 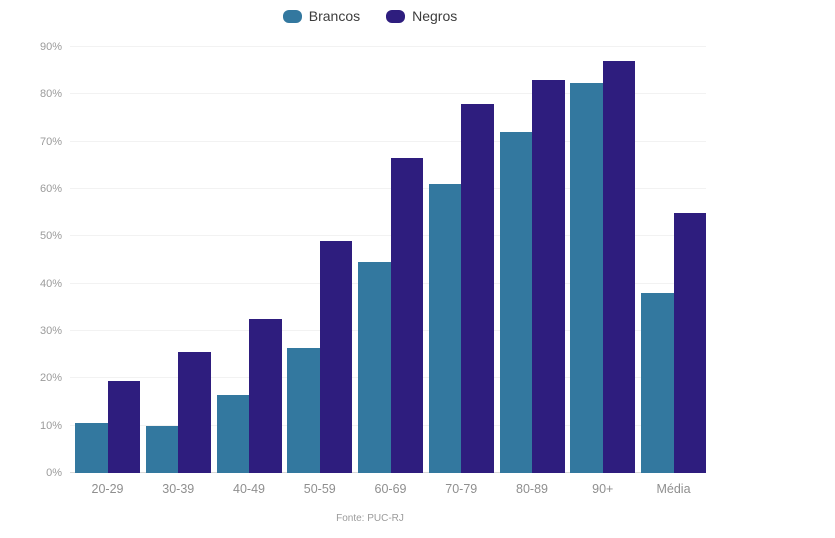 What do you see at coordinates (50, 331) in the screenshot?
I see `y-tick-label-30: 30%` at bounding box center [50, 331].